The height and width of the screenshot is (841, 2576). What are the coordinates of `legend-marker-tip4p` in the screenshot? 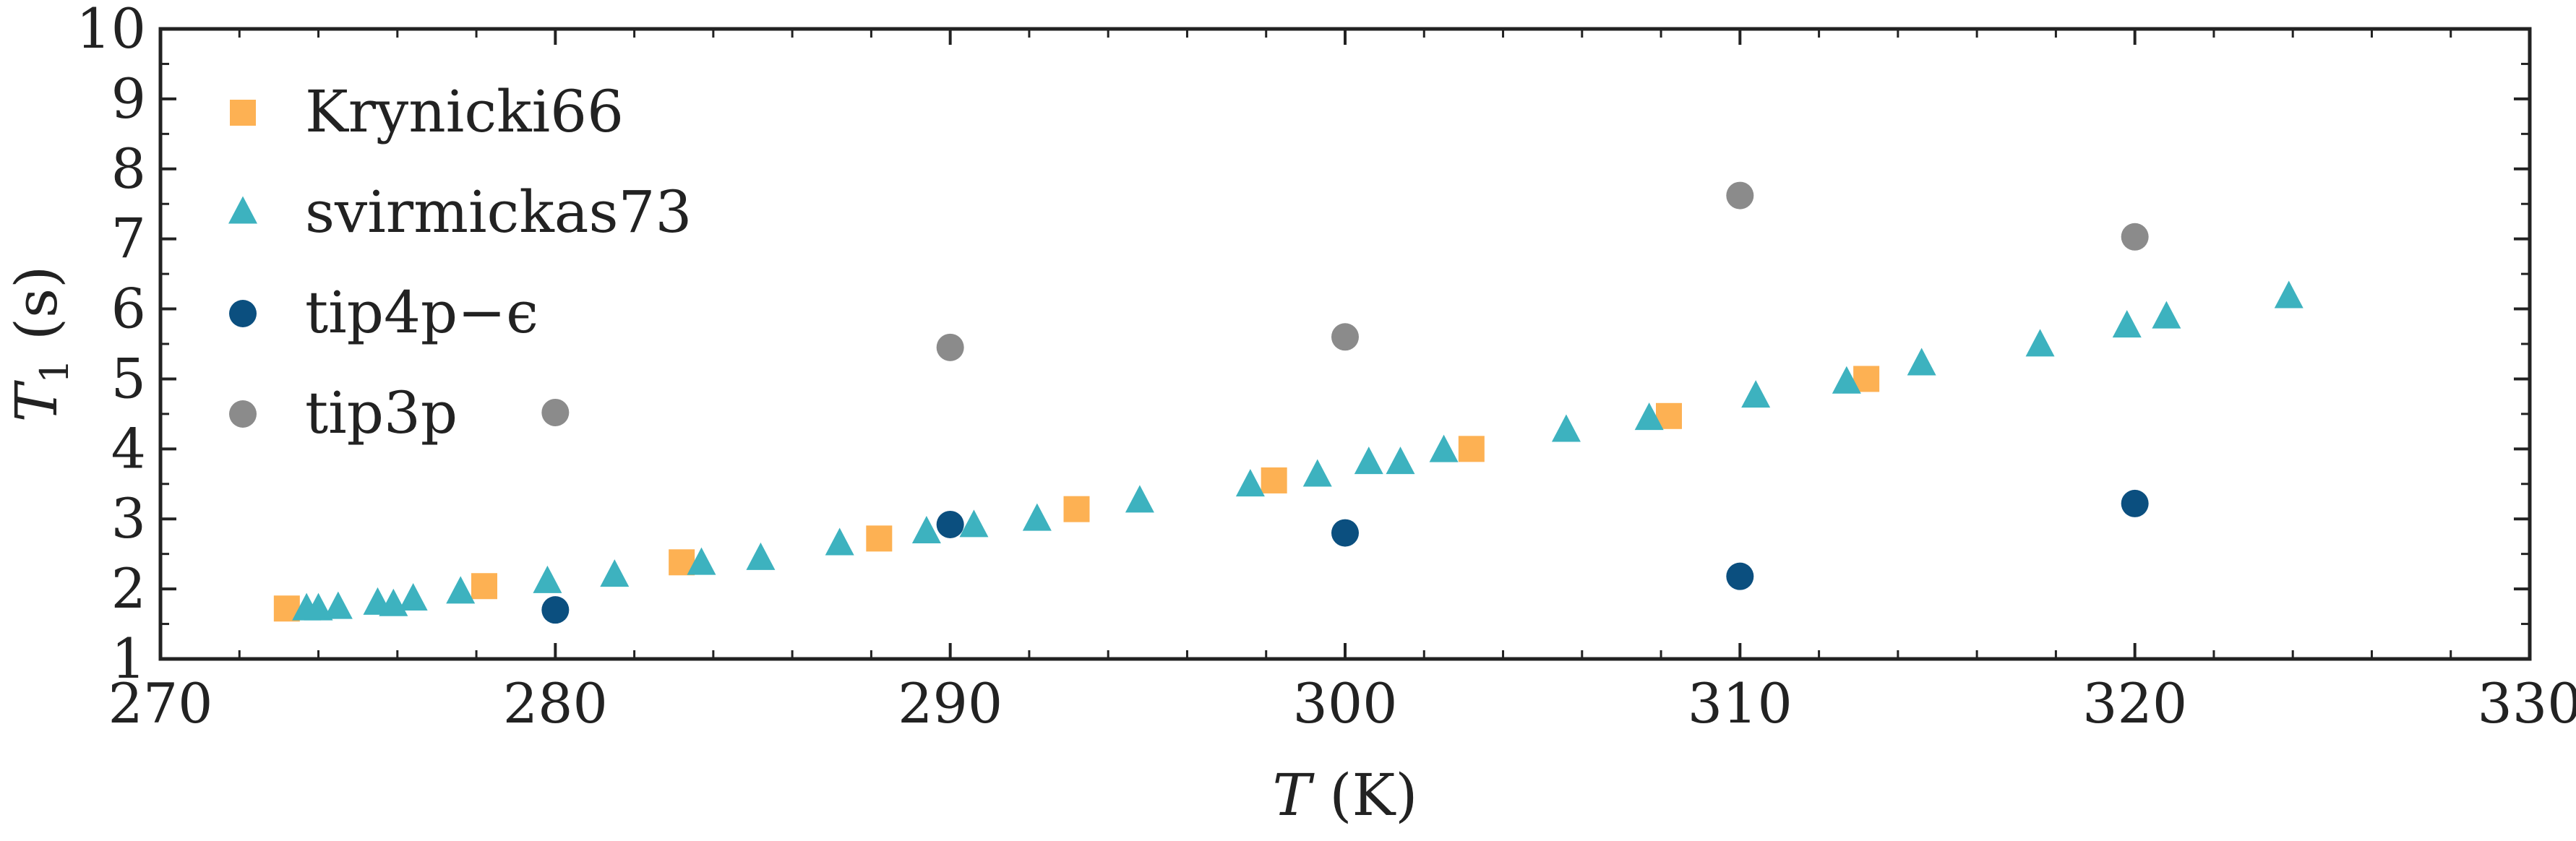 It's located at (243, 313).